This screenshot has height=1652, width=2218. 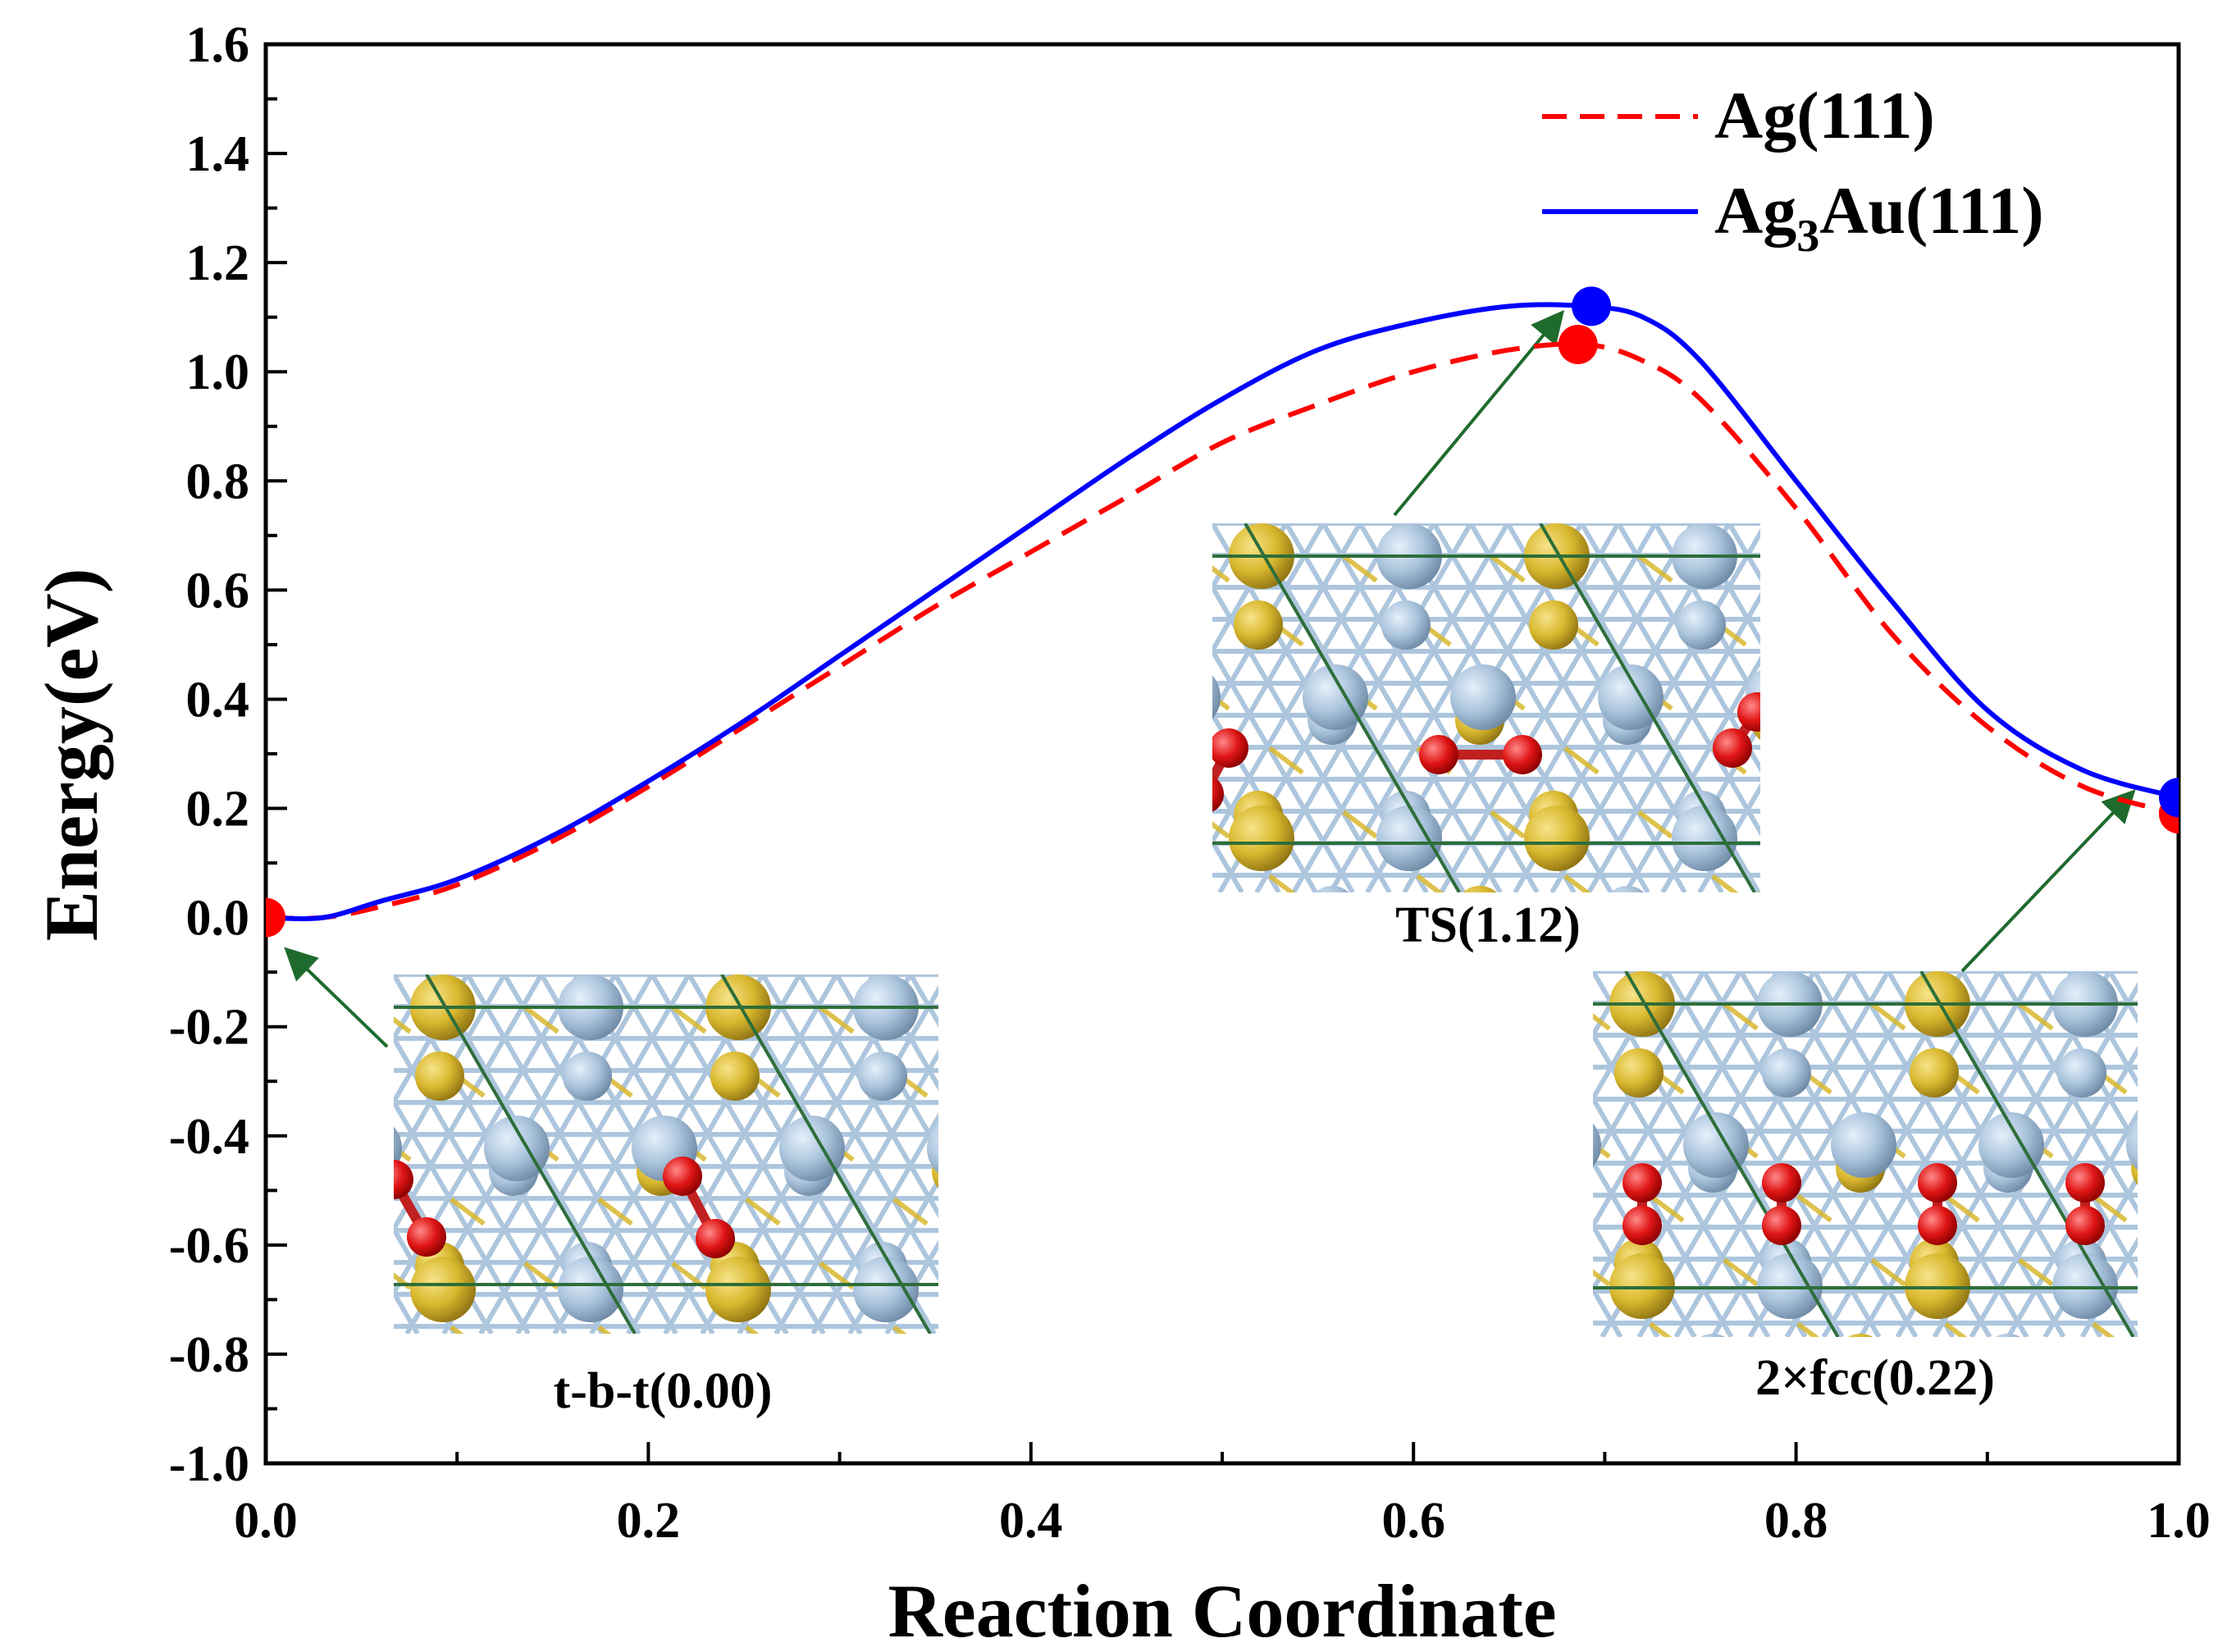 What do you see at coordinates (218, 45) in the screenshot?
I see `y-tick-label: 1.6` at bounding box center [218, 45].